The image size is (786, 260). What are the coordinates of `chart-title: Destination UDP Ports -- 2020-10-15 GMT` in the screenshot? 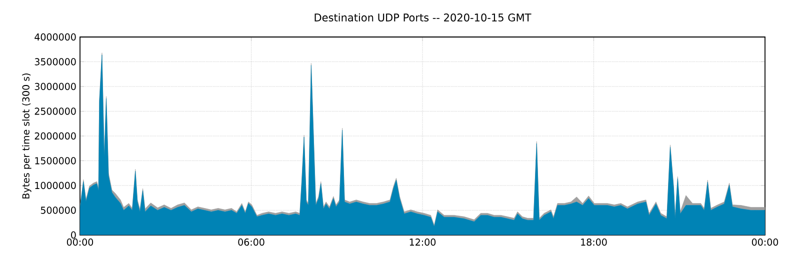 It's located at (423, 17).